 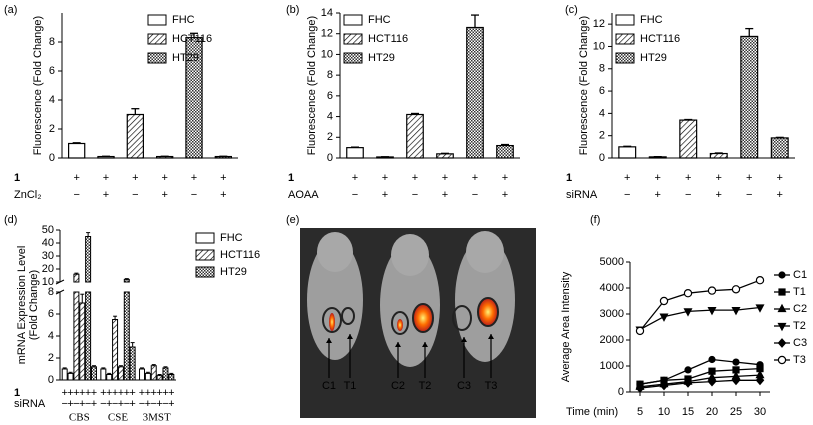 What do you see at coordinates (292, 10) in the screenshot?
I see `panel-label: (b)` at bounding box center [292, 10].